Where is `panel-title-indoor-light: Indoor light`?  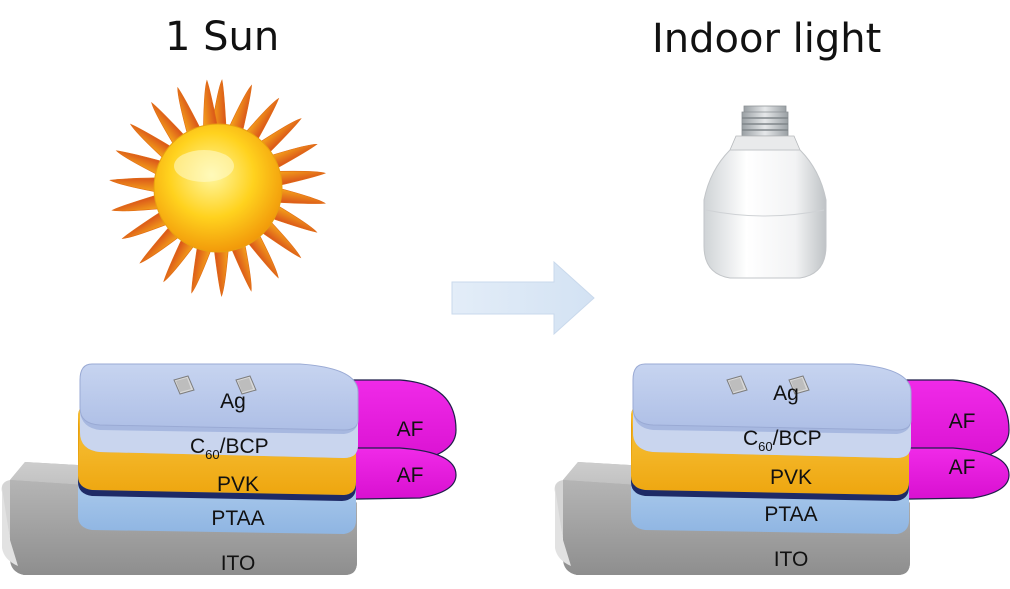
panel-title-indoor-light: Indoor light is located at coordinates (767, 39).